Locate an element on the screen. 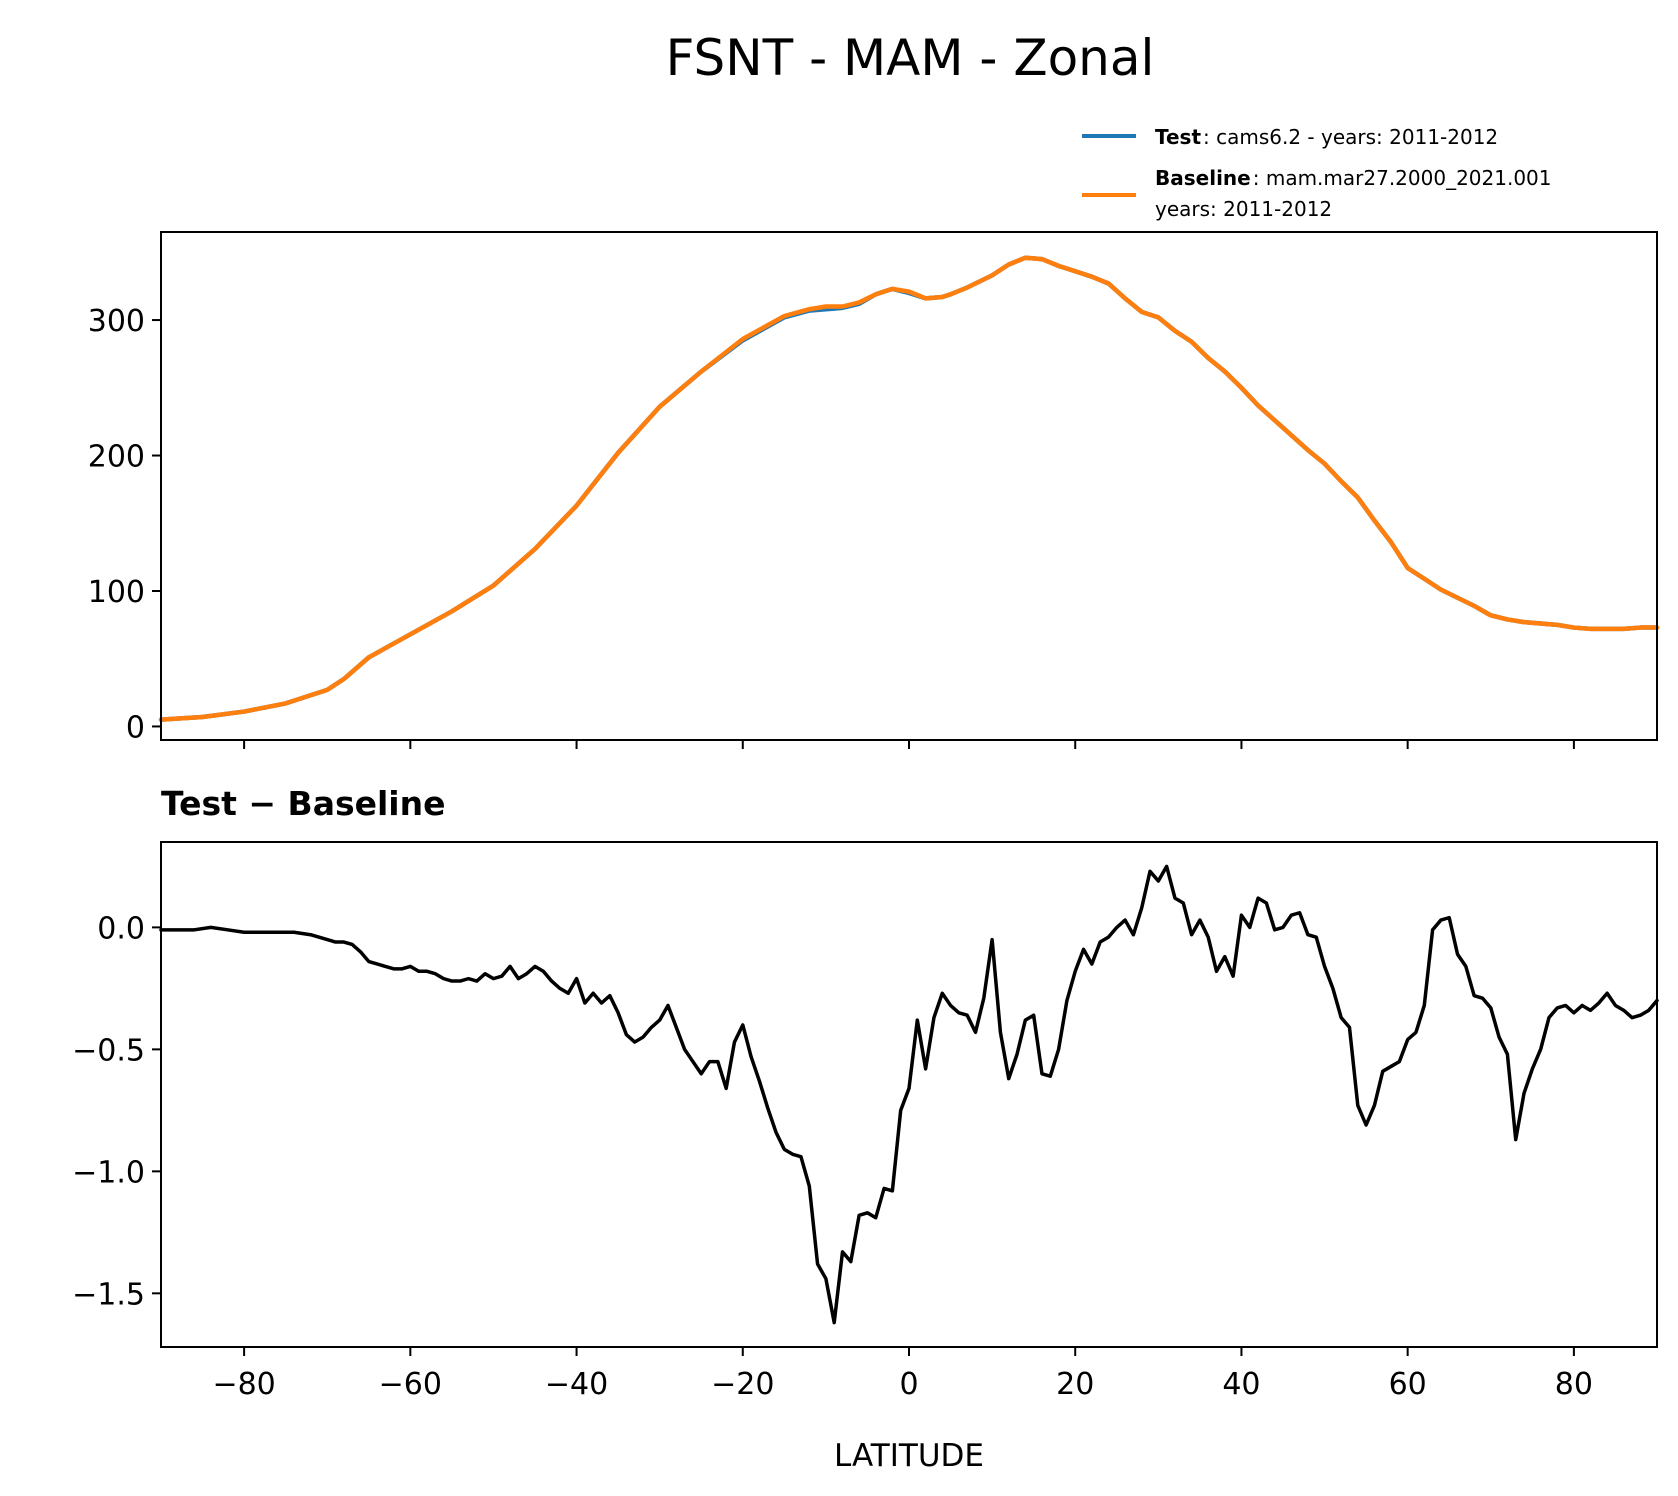  x-tick-label: −20 is located at coordinates (742, 1384).